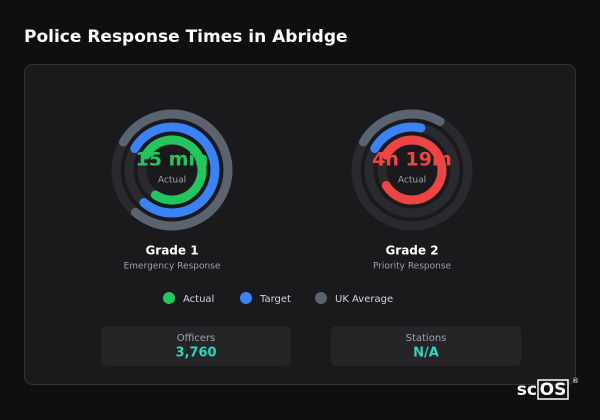  What do you see at coordinates (195, 353) in the screenshot?
I see `stat-value: 3,760` at bounding box center [195, 353].